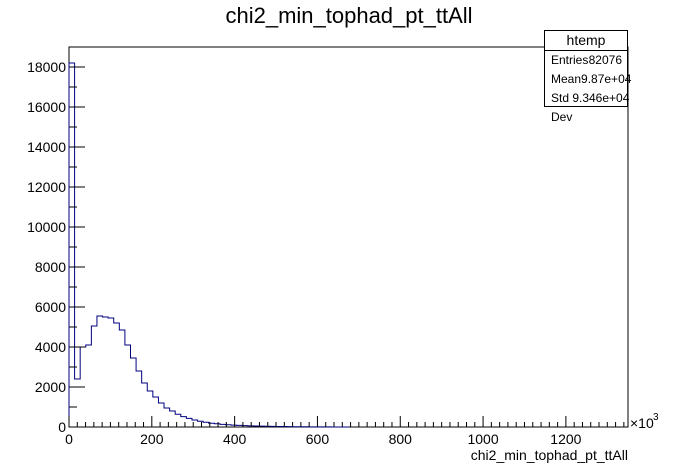  What do you see at coordinates (482, 439) in the screenshot?
I see `x-tick-label: 1000` at bounding box center [482, 439].